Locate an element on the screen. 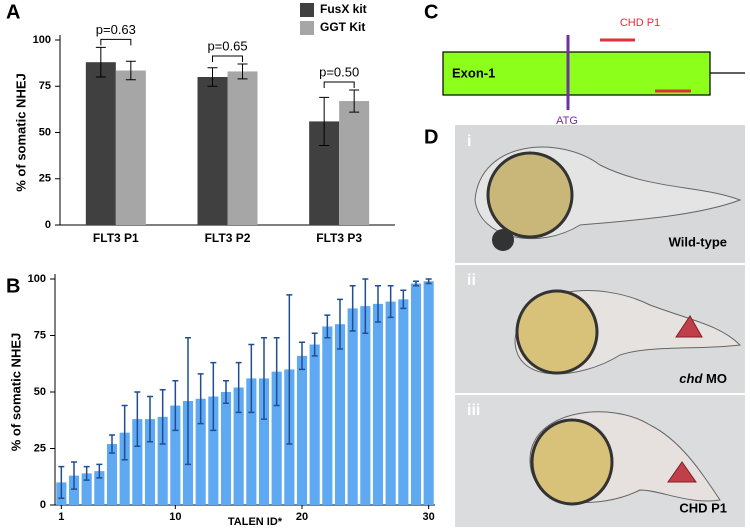 Image resolution: width=750 pixels, height=529 pixels. annotation: p=0.65 is located at coordinates (227, 45).